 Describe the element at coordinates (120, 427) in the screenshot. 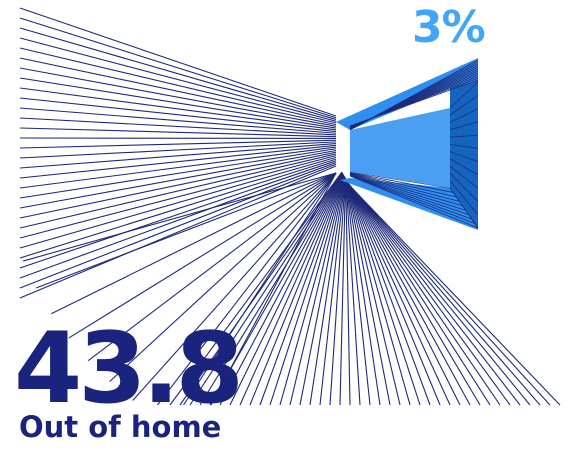

I see `category-caption: Out of home` at that location.